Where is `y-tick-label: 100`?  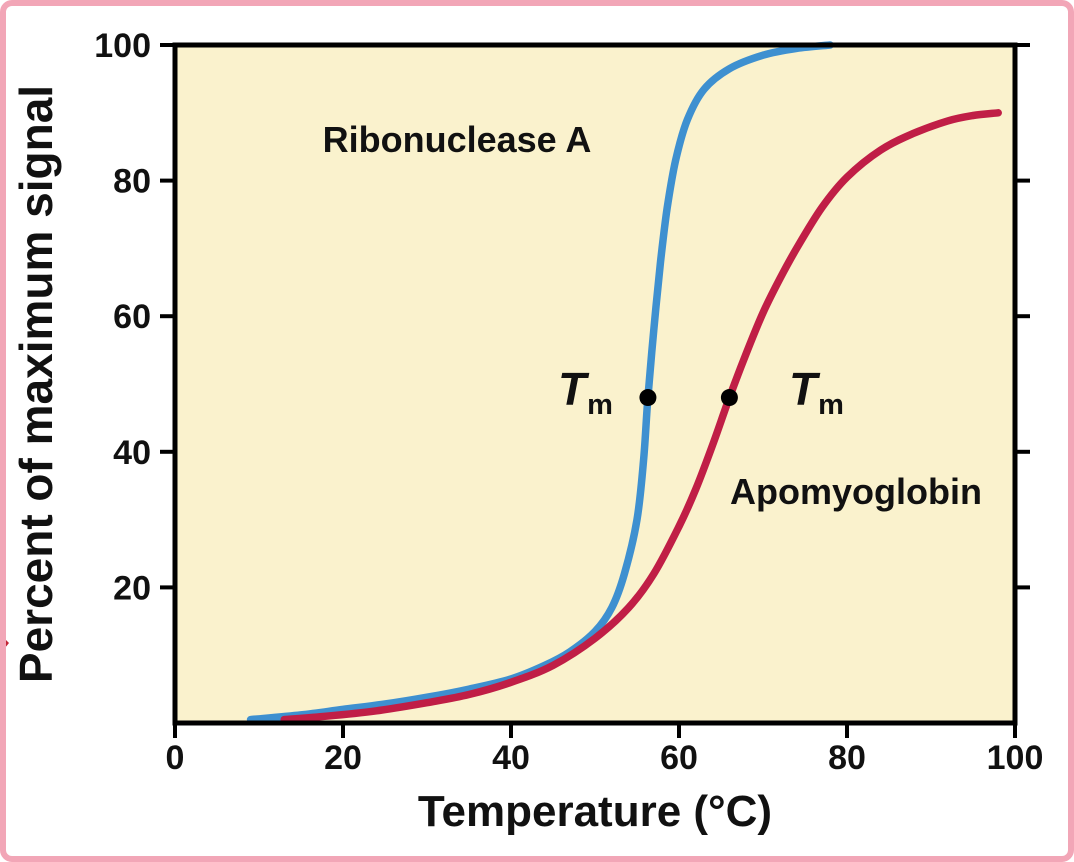 y-tick-label: 100 is located at coordinates (122, 46).